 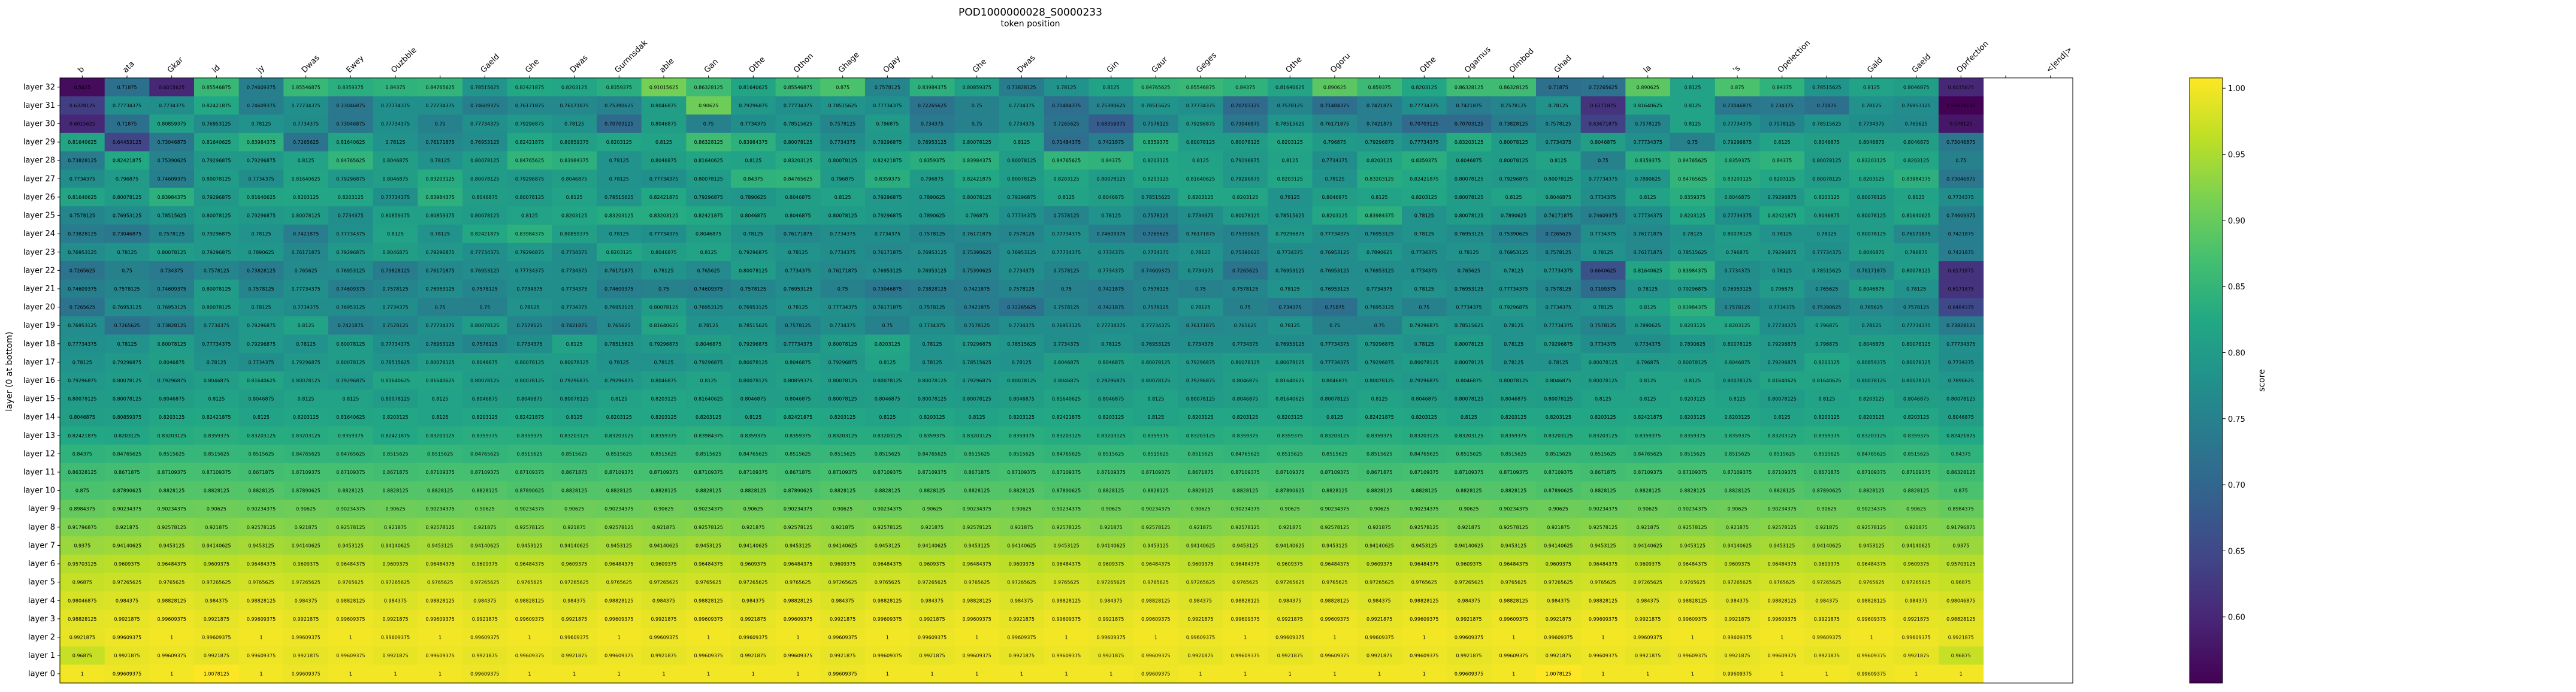 I want to click on heatmap-value-label: 0.75390625, so click(x=1110, y=106).